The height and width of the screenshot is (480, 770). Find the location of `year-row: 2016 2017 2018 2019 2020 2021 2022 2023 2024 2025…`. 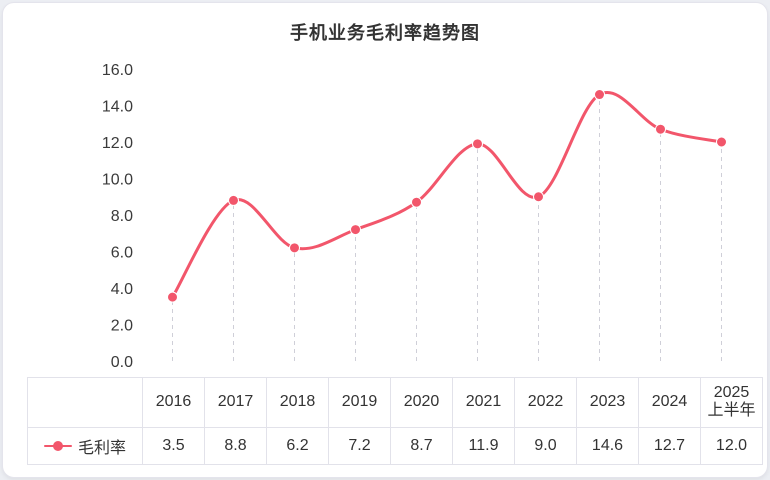

year-row: 2016 2017 2018 2019 2020 2021 2022 2023 2024 2025… is located at coordinates (395, 402).